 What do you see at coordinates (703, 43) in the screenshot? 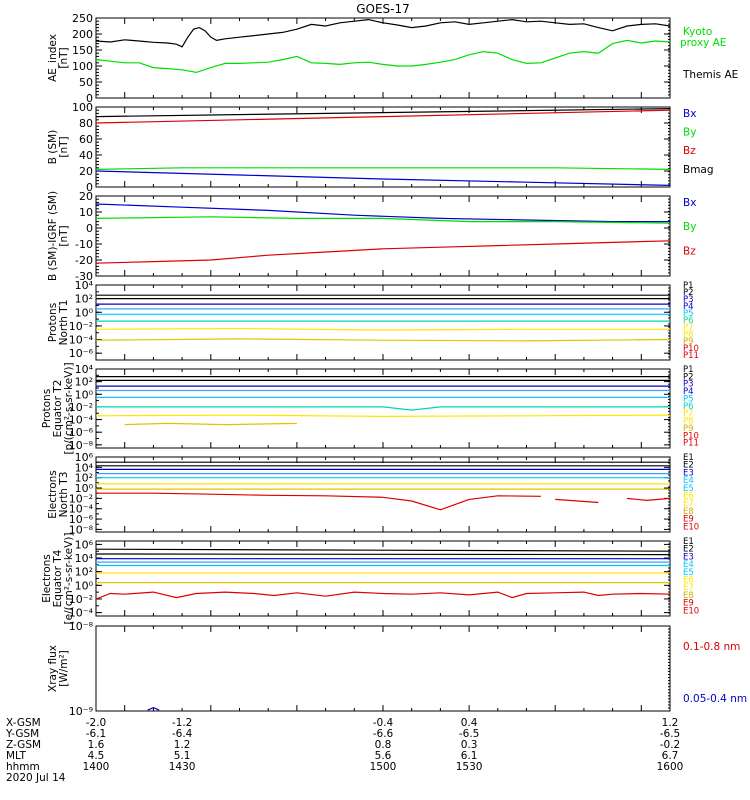
I see `legend-entry: proxy AE` at bounding box center [703, 43].